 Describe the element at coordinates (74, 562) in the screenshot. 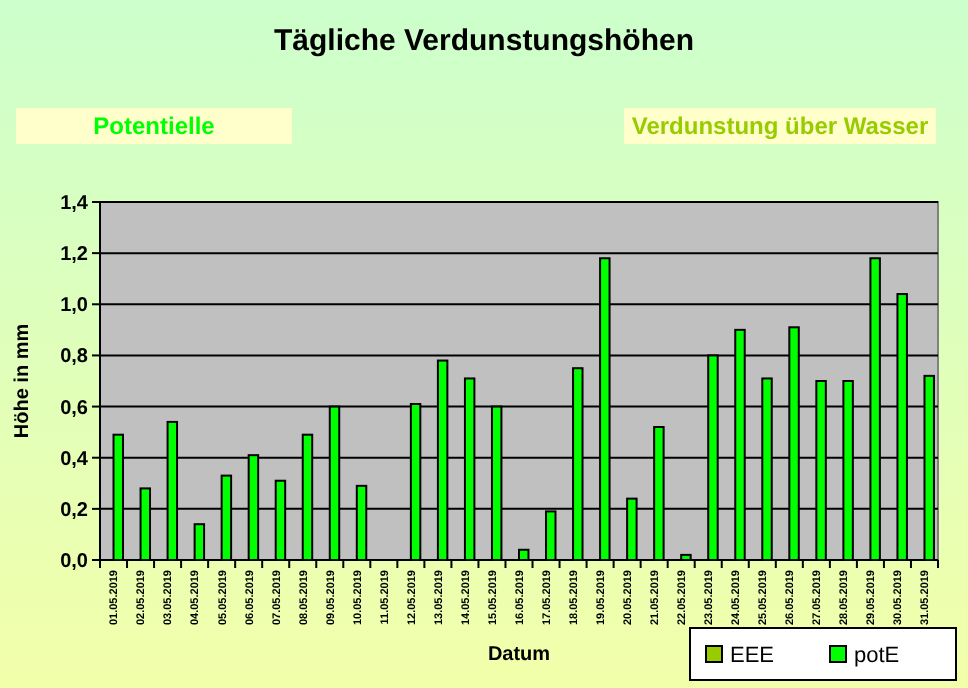

I see `y-tick-label: 0,0` at that location.